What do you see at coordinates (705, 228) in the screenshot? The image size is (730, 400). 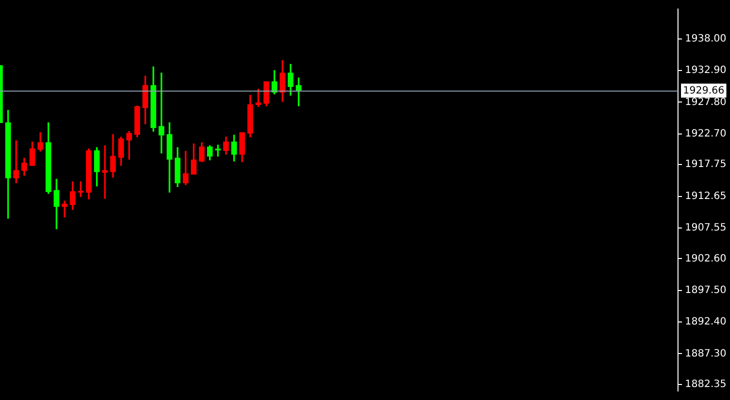 I see `y-tick-label: 1907.55` at bounding box center [705, 228].